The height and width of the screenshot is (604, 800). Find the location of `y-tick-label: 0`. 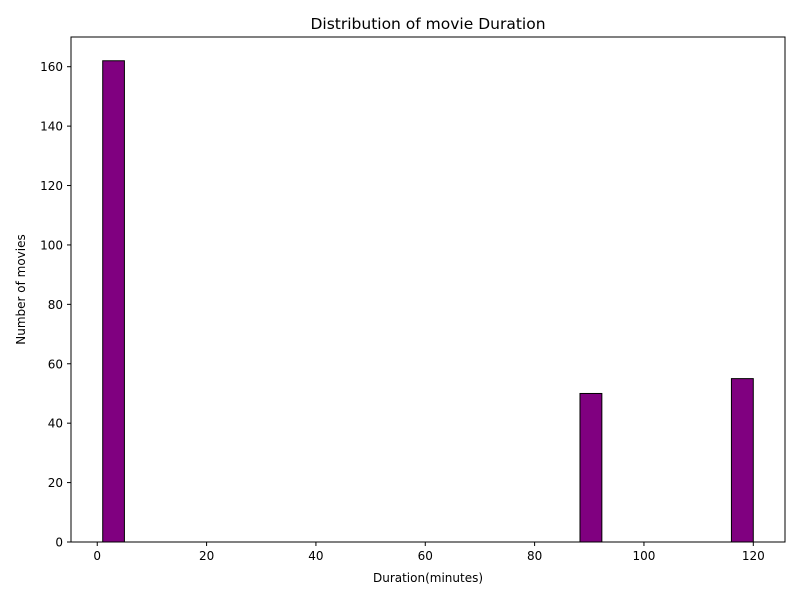

y-tick-label: 0 is located at coordinates (59, 543).